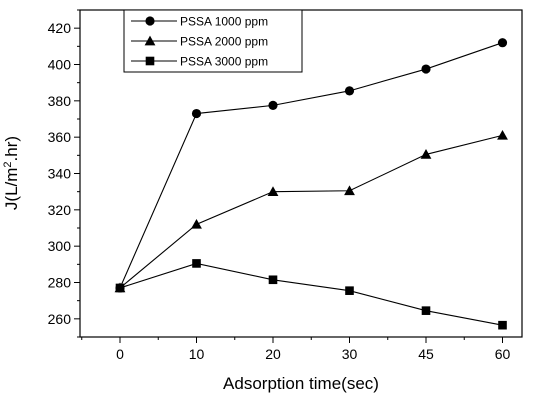  I want to click on y-axis-label: J(L/m2.hr), so click(11, 173).